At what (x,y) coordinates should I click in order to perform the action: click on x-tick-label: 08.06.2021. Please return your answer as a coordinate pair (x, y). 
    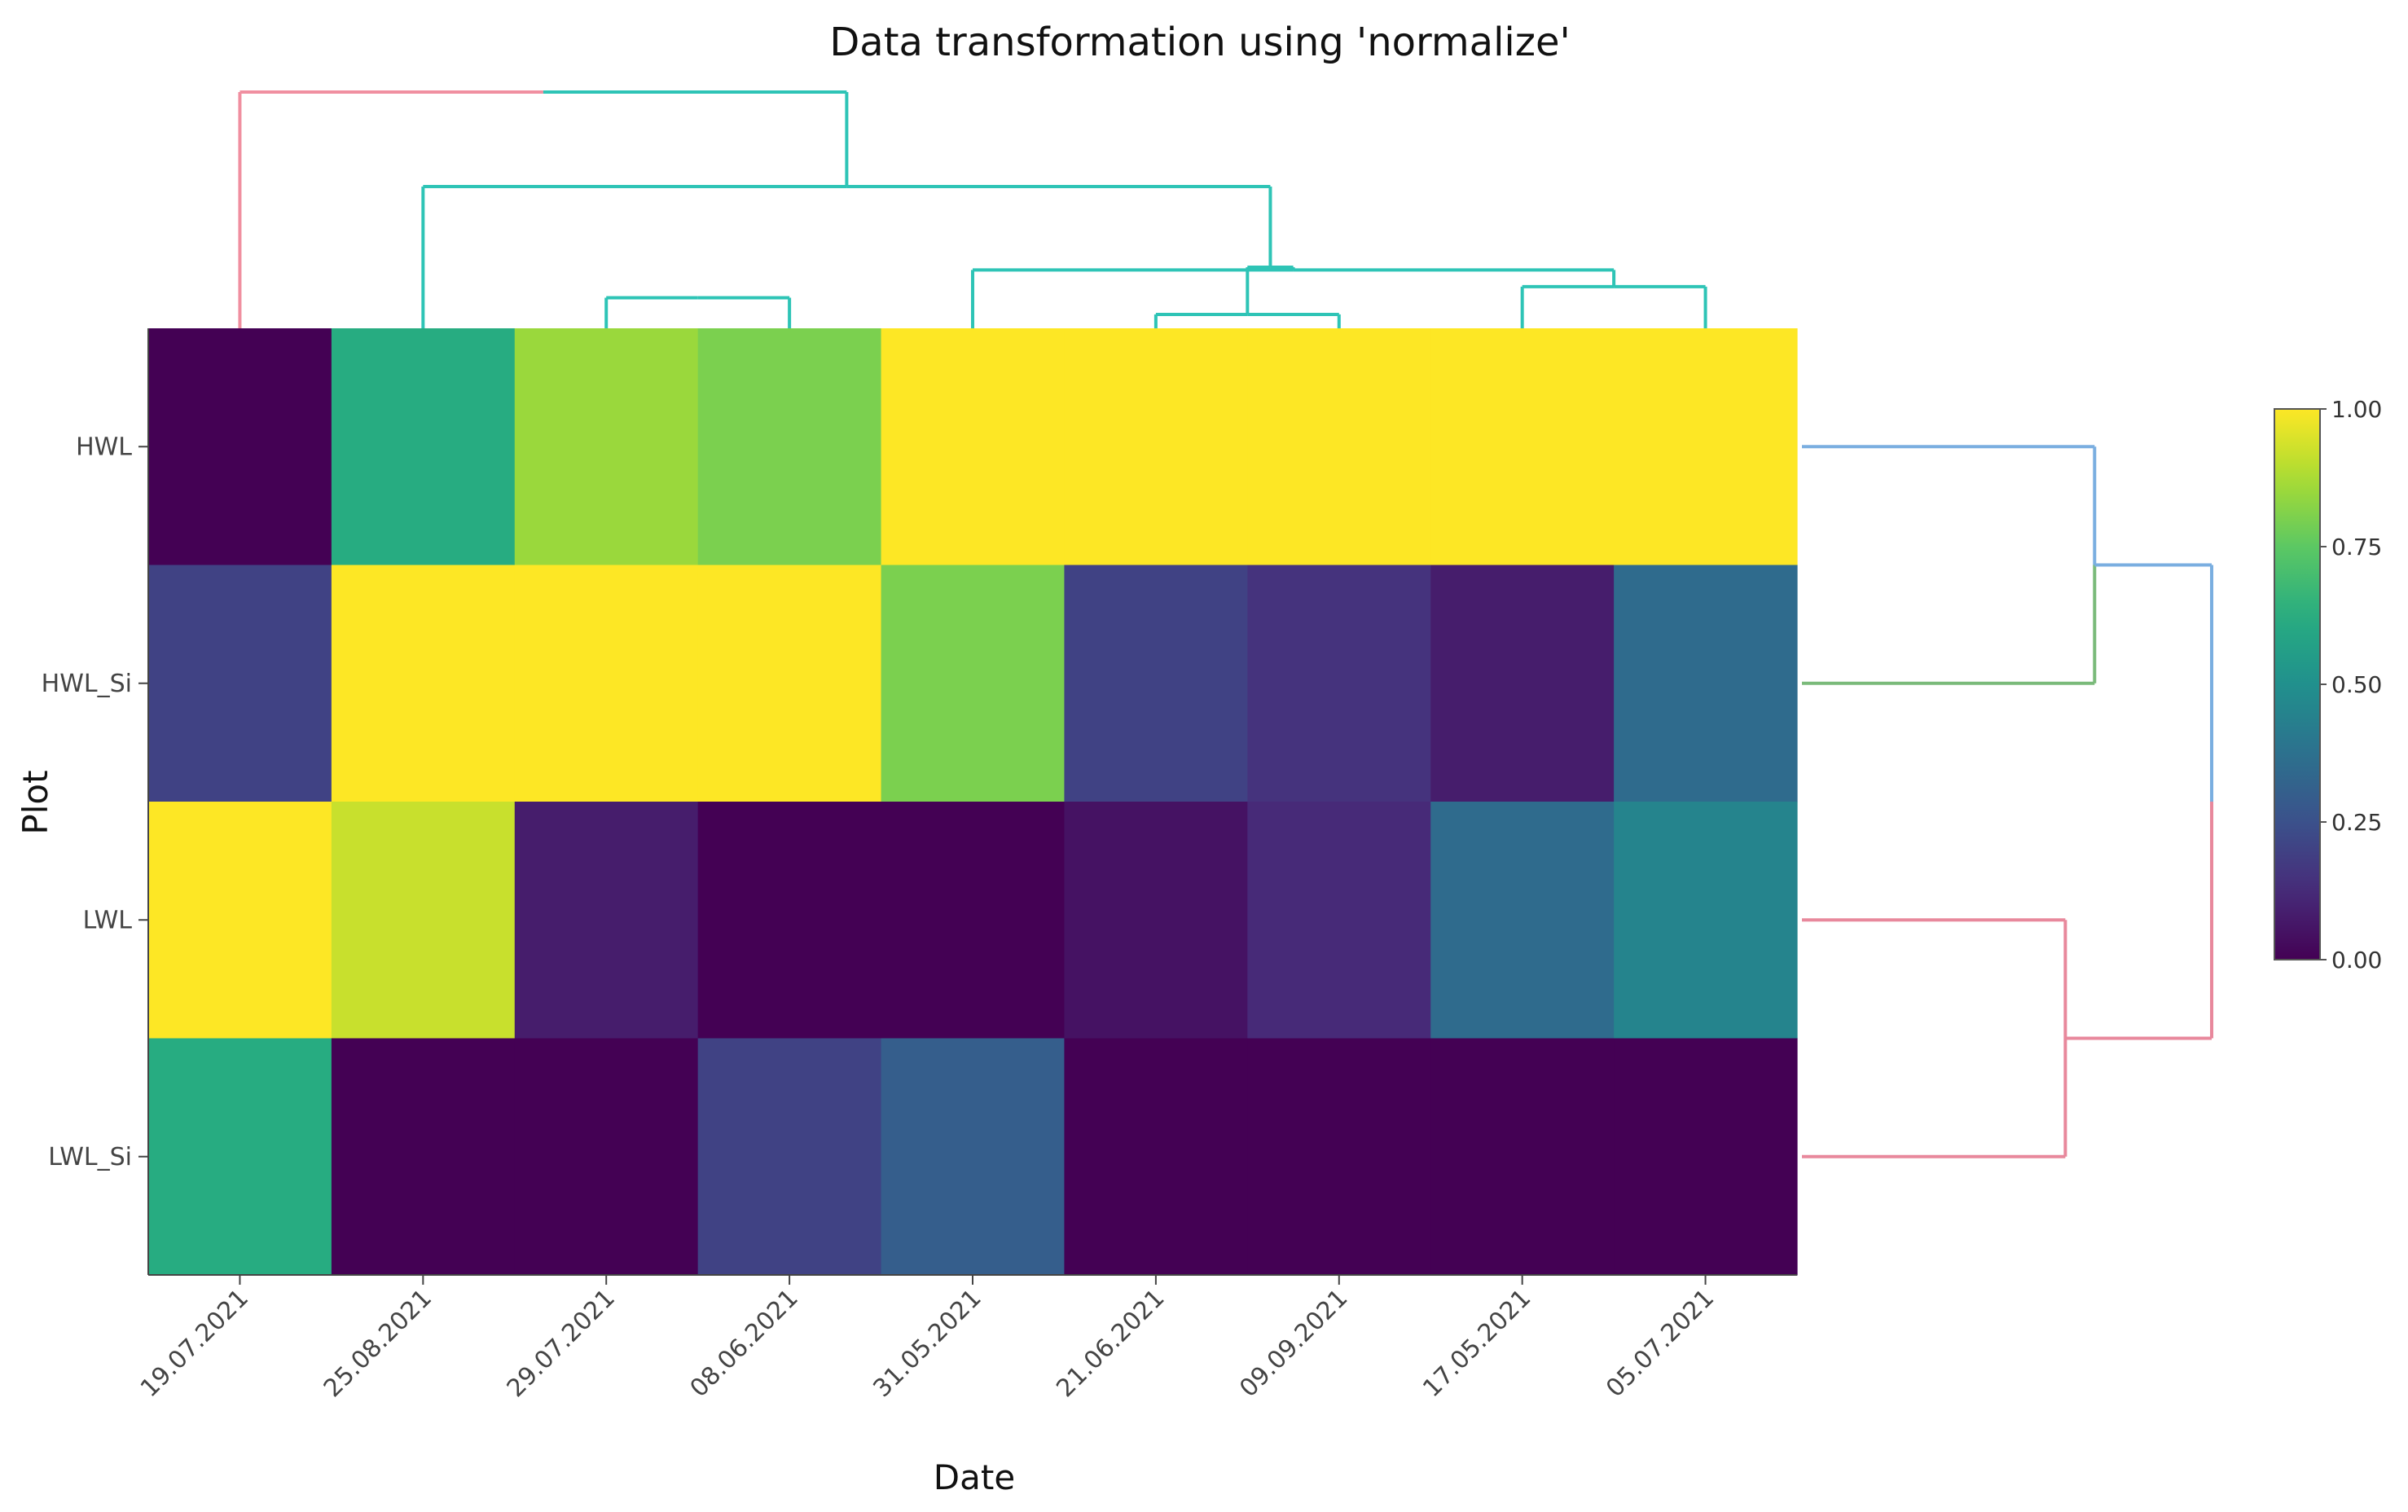
    Looking at the image, I should click on (744, 1343).